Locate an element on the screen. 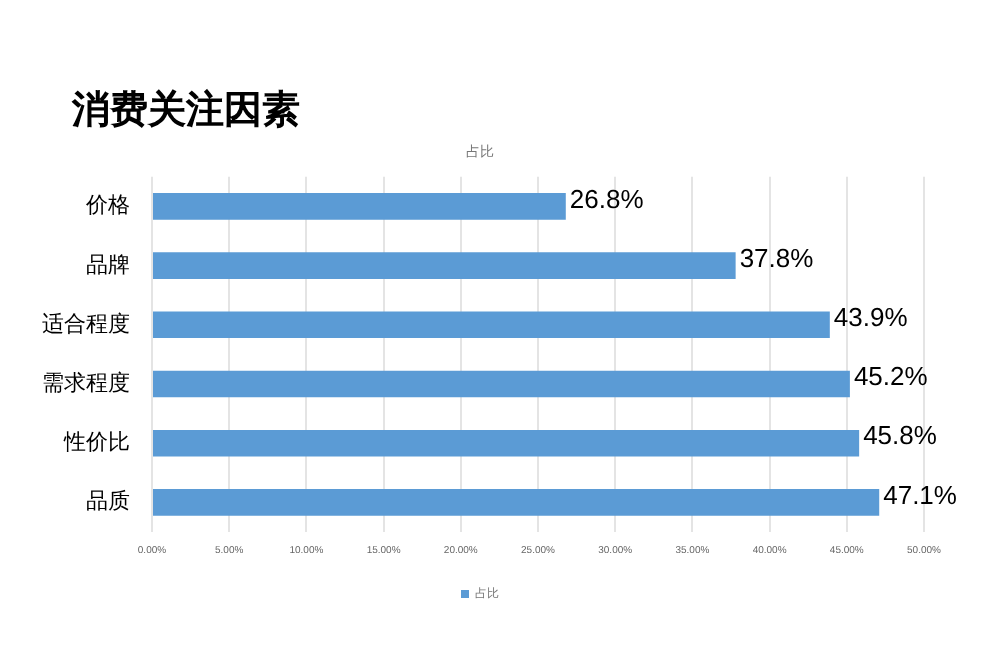  y-tick-label: 性价比 is located at coordinates (96, 442).